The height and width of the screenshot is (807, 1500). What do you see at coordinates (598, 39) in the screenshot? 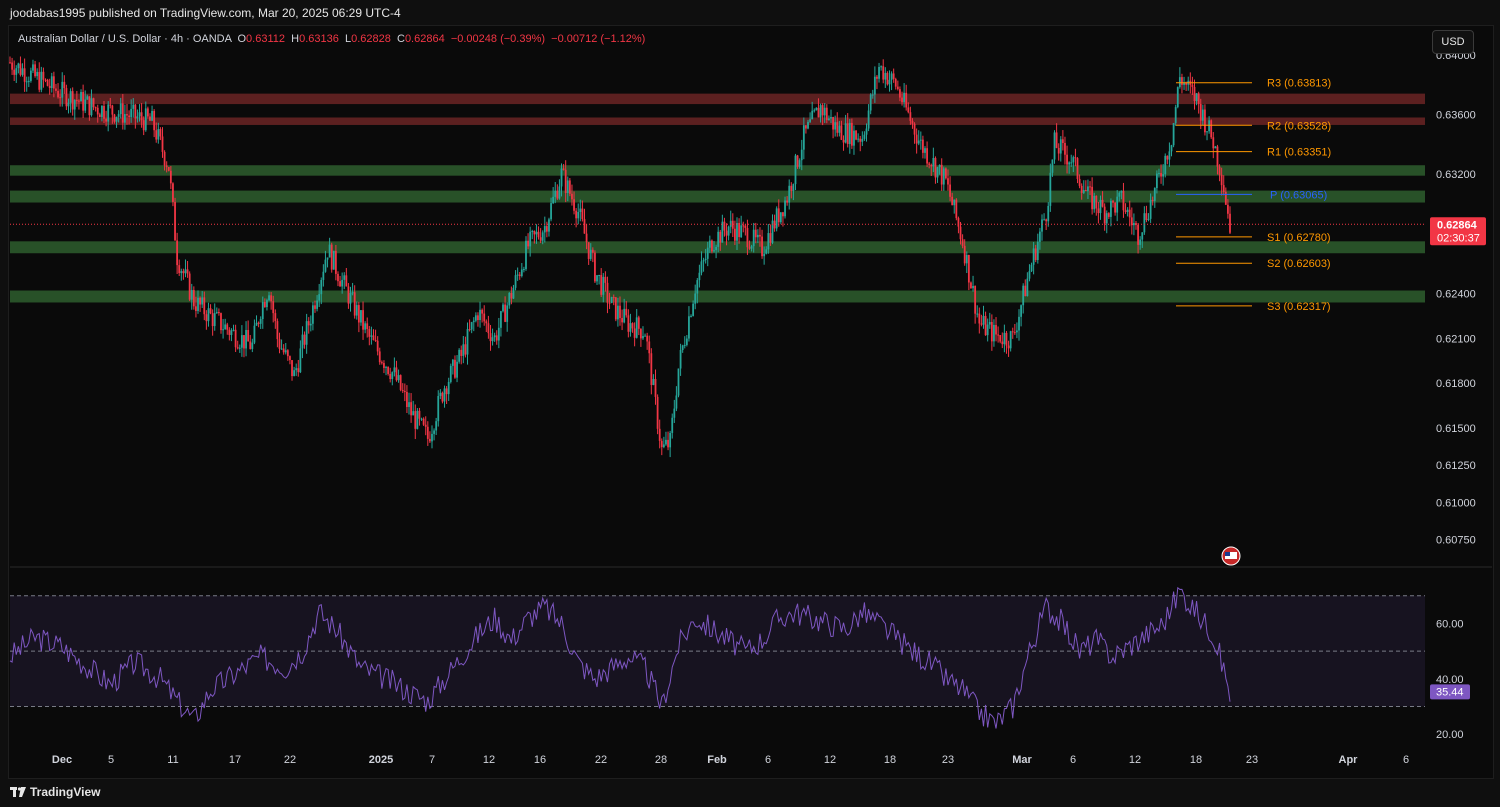
I see `change2-value: −0.00712 (−1.12%)` at bounding box center [598, 39].